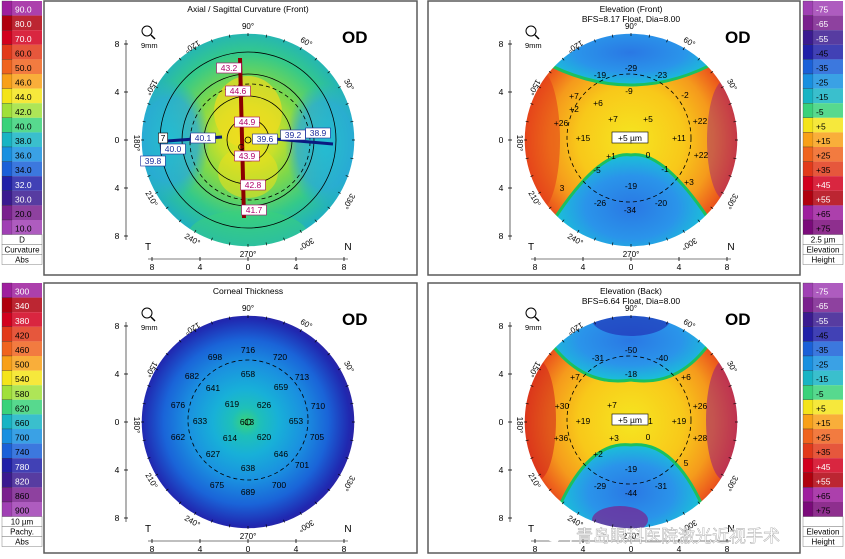 The height and width of the screenshot is (559, 845). Describe the element at coordinates (533, 327) in the screenshot. I see `zoom-label: 9mm` at that location.